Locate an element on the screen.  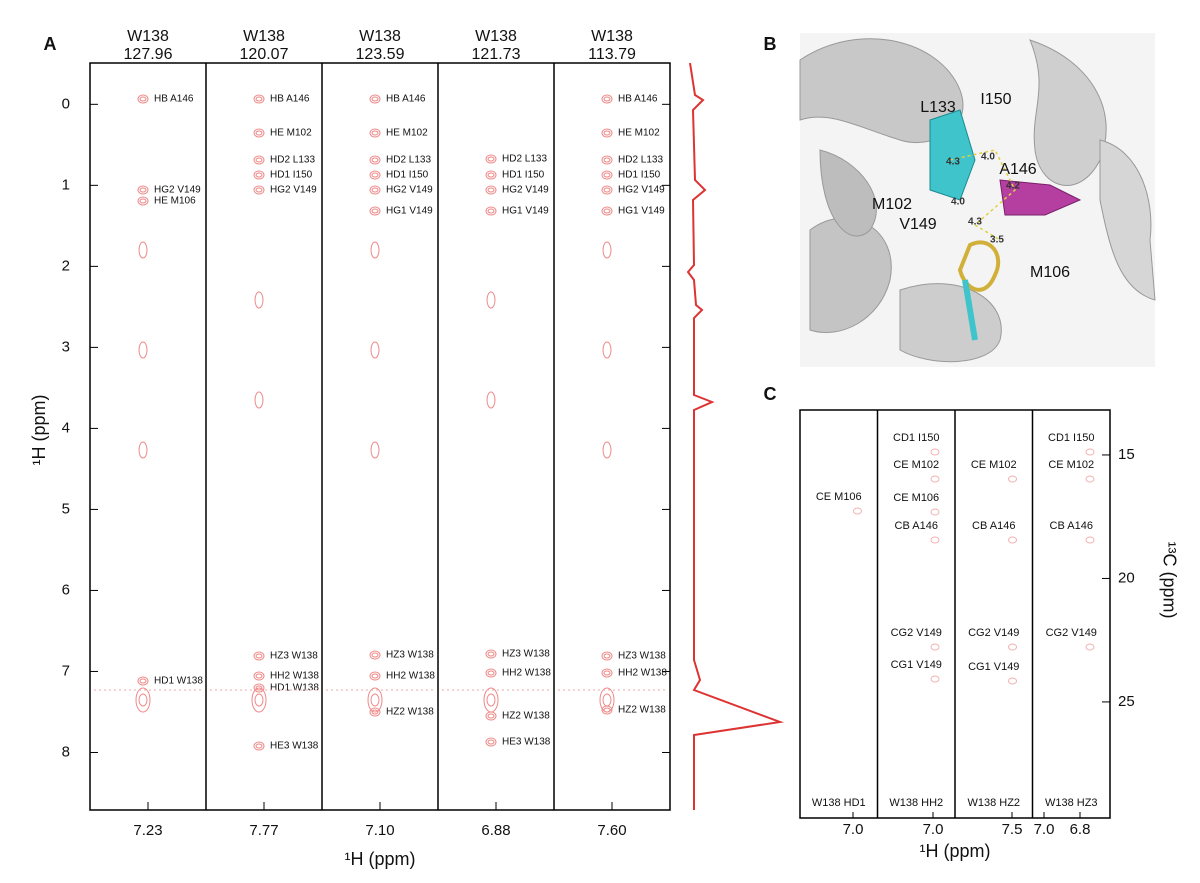
panel-label: B is located at coordinates (770, 44).